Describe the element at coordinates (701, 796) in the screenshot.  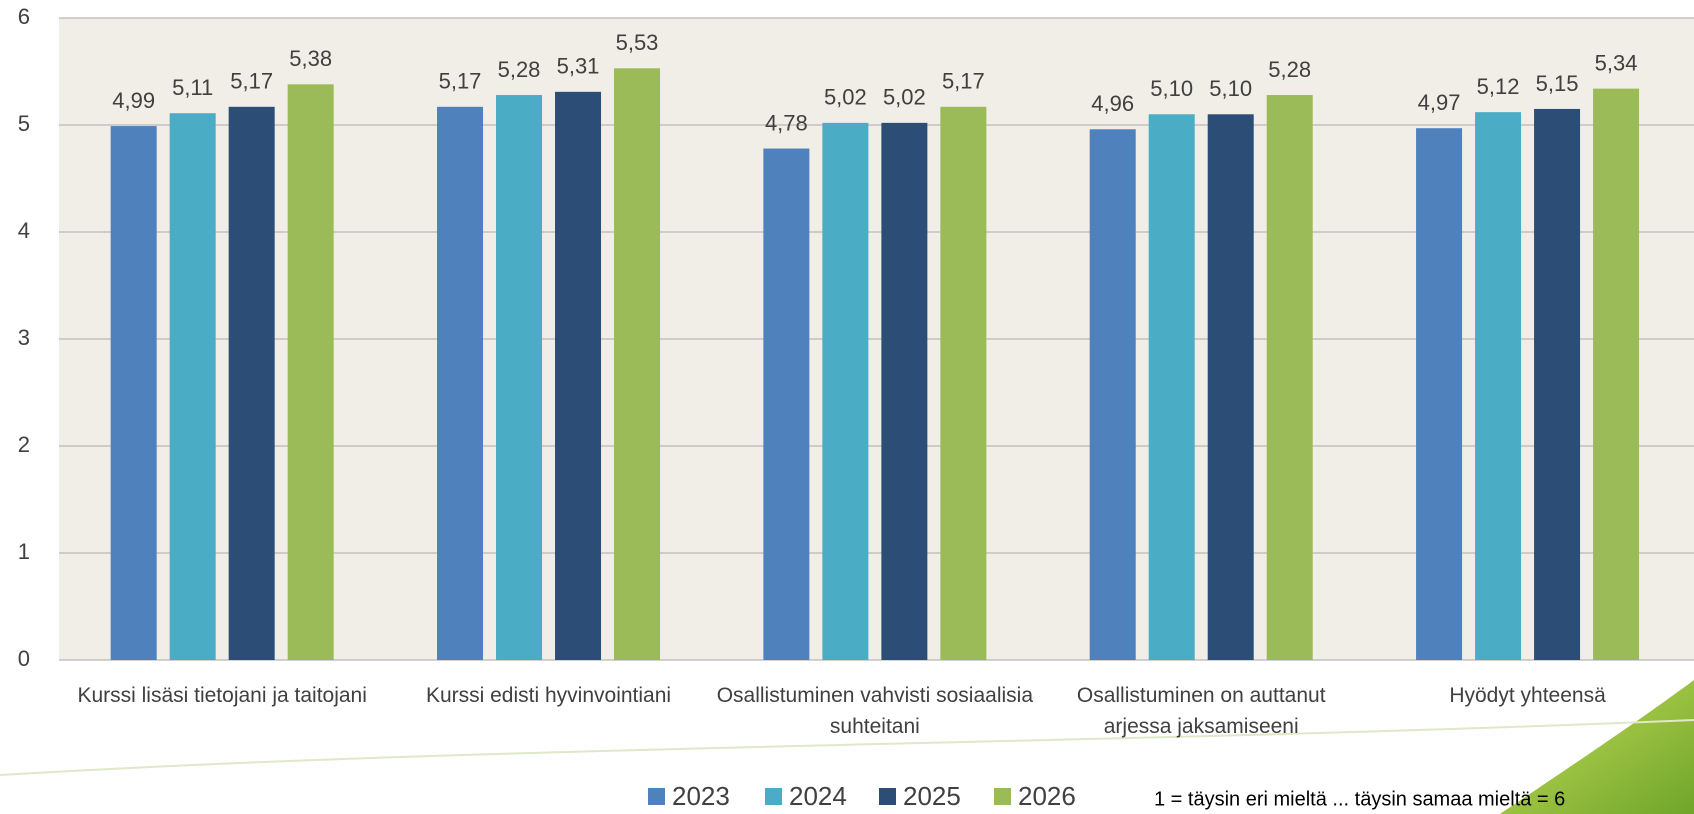
I see `legend-label: 2023` at that location.